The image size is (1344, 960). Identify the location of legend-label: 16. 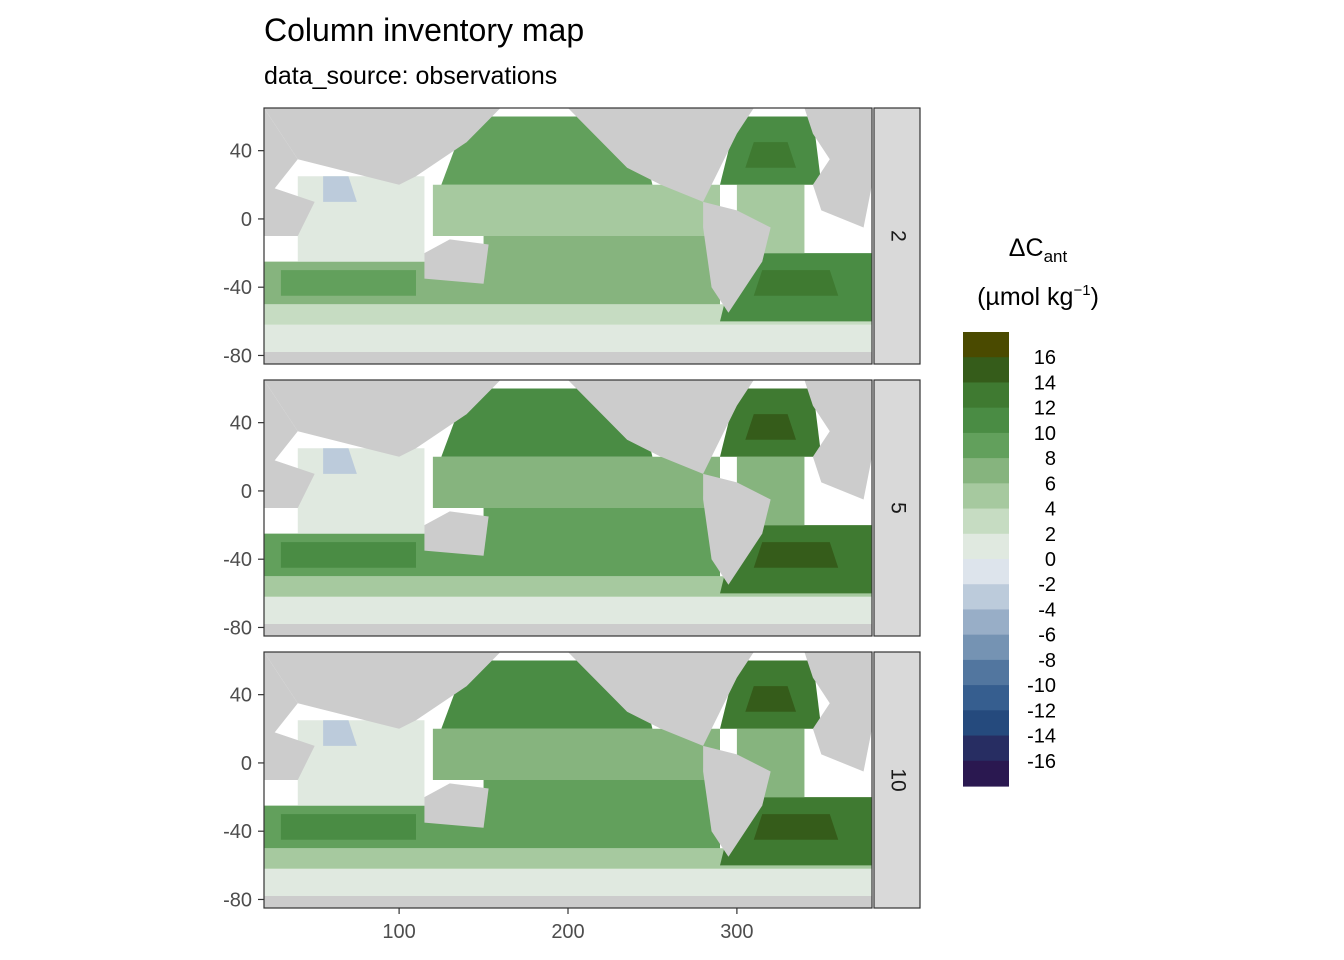
(1045, 358).